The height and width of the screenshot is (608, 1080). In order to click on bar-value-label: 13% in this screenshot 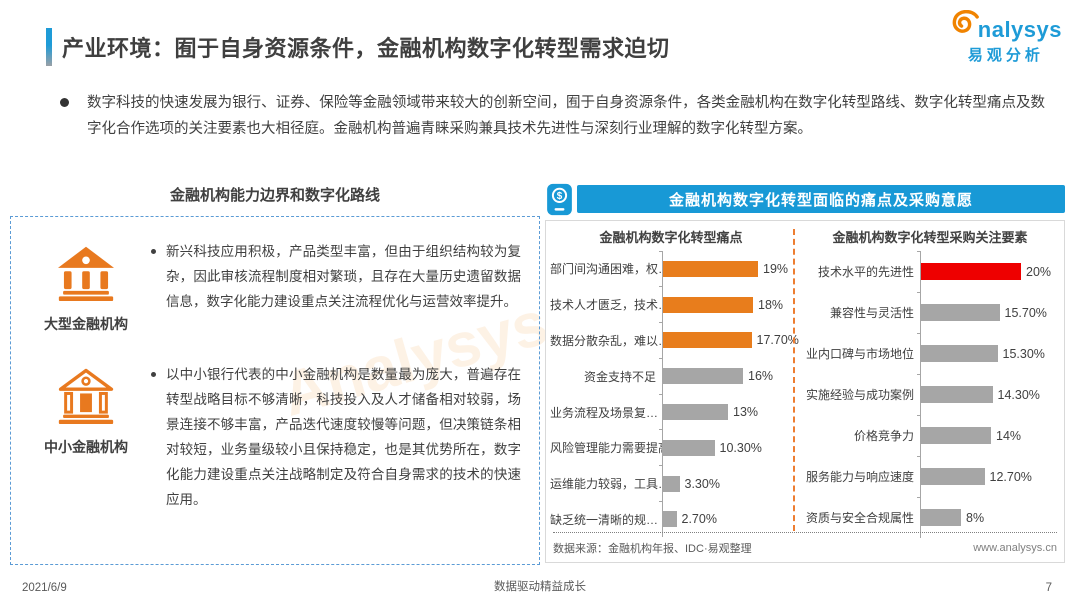, I will do `click(746, 412)`.